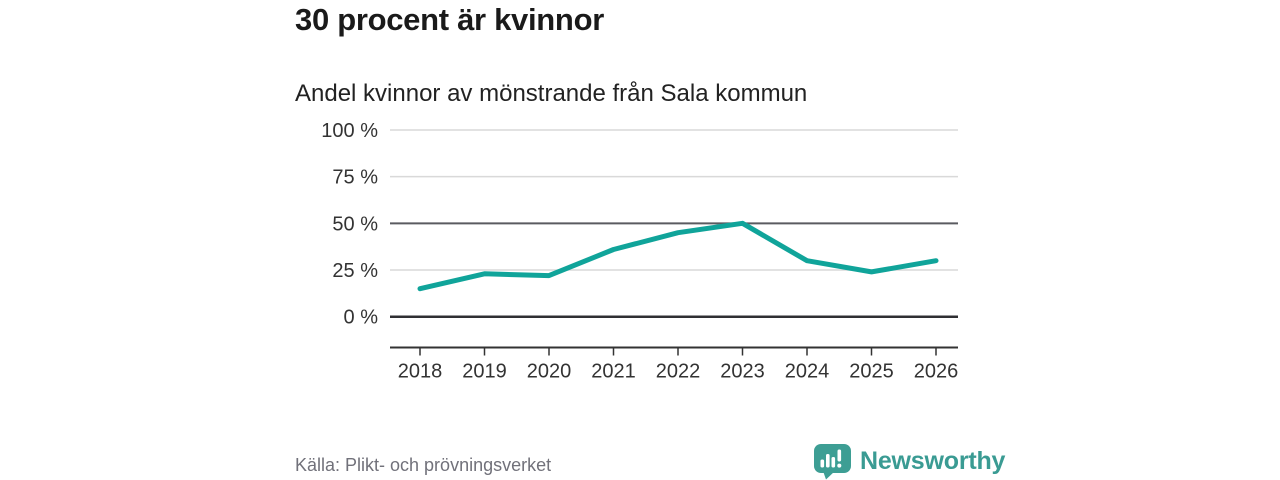 The image size is (1280, 480). What do you see at coordinates (349, 131) in the screenshot?
I see `y-tick-label-100: 100 %` at bounding box center [349, 131].